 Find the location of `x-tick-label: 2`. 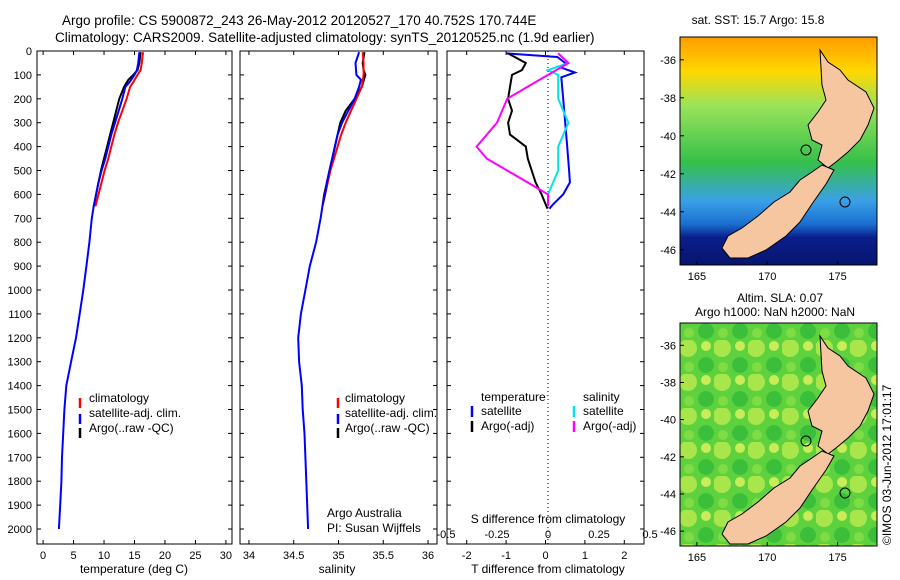

x-tick-label: 2 is located at coordinates (624, 556).